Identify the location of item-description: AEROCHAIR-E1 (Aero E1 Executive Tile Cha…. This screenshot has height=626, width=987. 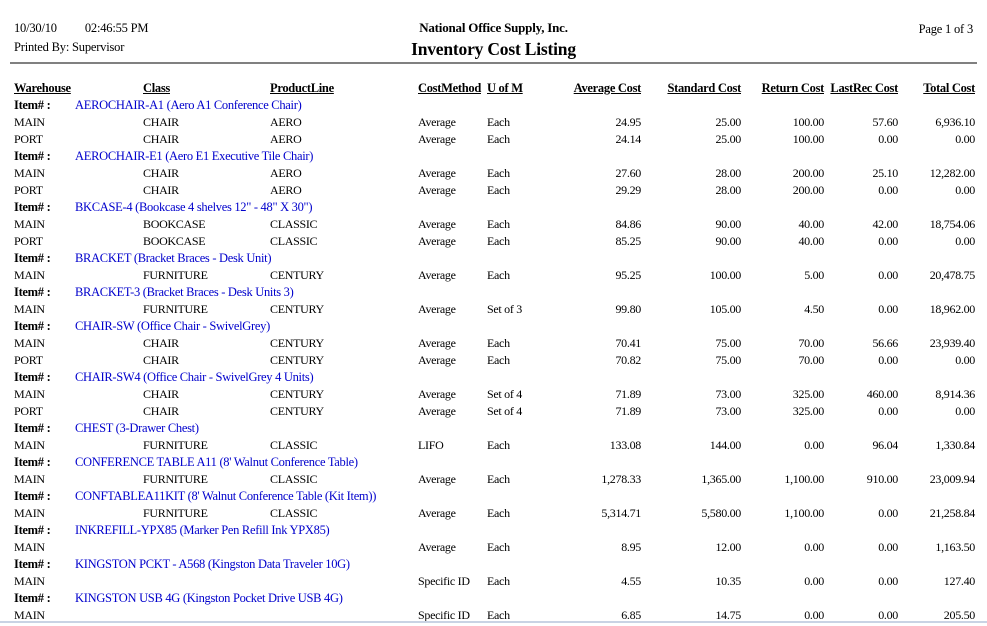
(194, 156).